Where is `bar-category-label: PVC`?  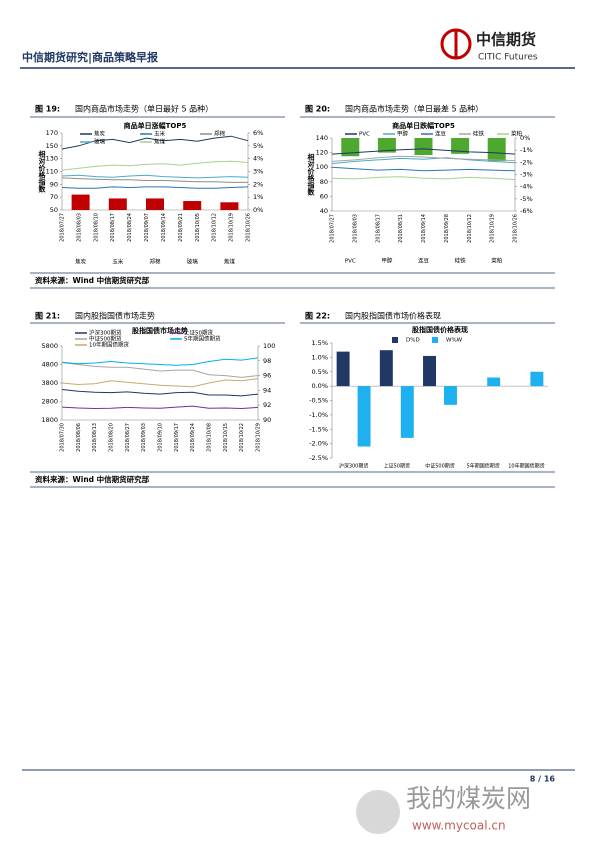 bar-category-label: PVC is located at coordinates (350, 262).